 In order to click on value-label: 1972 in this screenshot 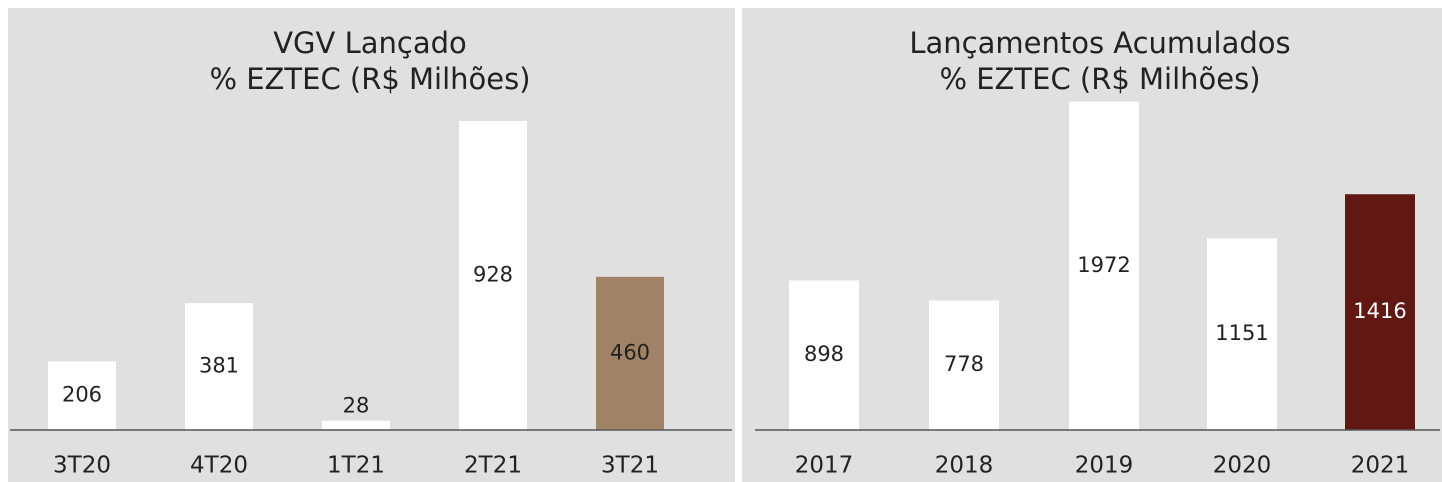, I will do `click(1103, 265)`.